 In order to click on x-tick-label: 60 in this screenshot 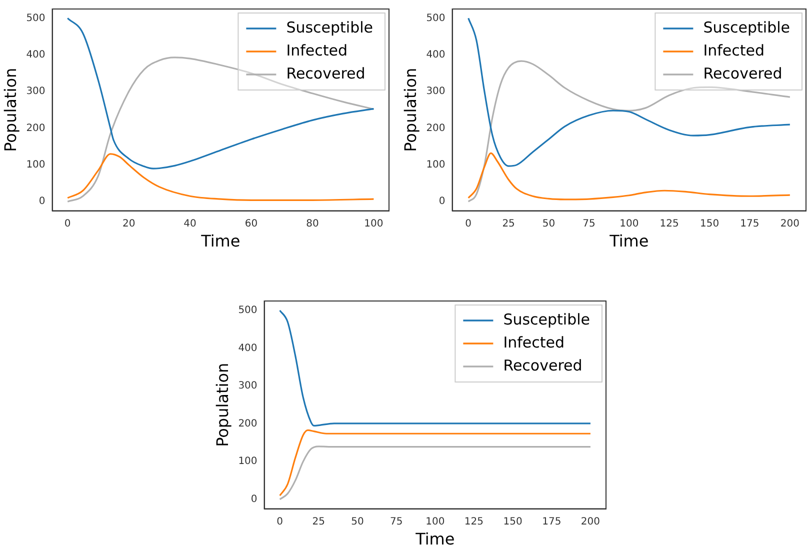, I will do `click(251, 224)`.